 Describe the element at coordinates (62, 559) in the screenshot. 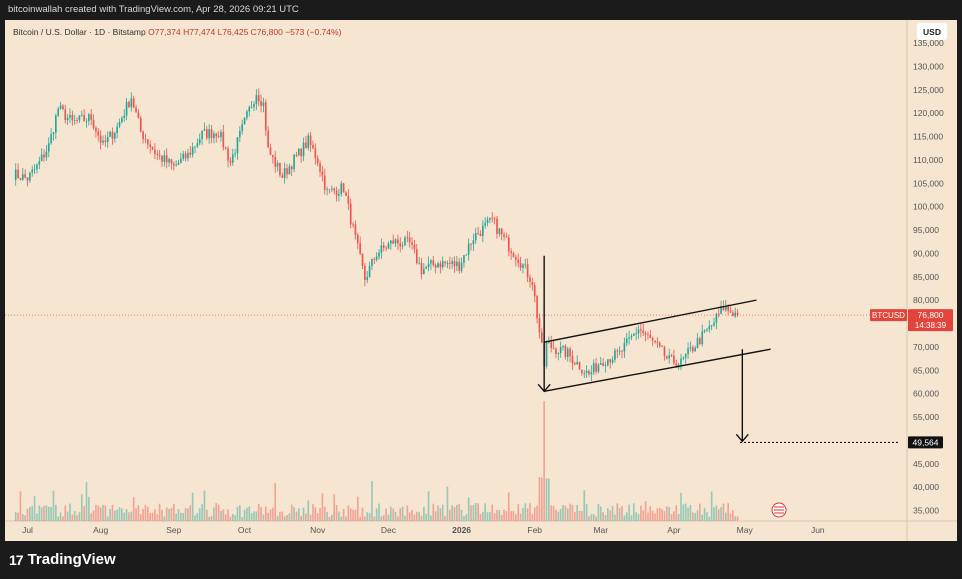

I see `tradingview-logo: 17 TradingView` at that location.